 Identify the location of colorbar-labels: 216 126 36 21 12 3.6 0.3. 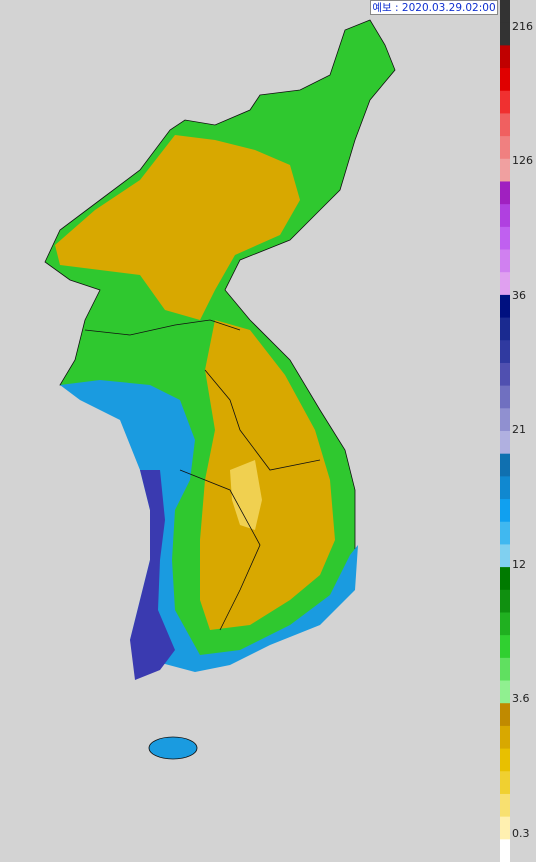
(522, 430).